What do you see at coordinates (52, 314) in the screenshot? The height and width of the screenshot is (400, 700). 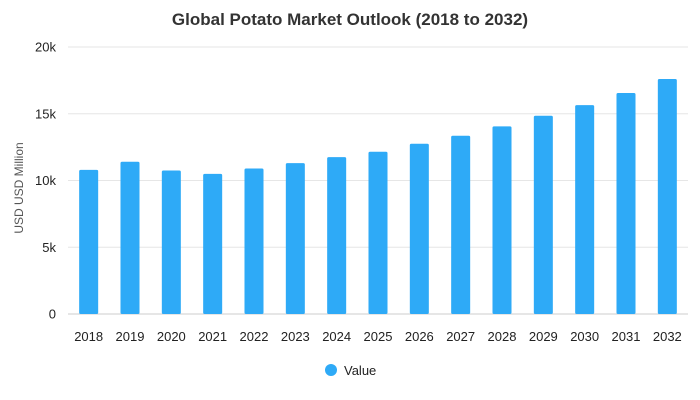 I see `y-tick-label: 0` at bounding box center [52, 314].